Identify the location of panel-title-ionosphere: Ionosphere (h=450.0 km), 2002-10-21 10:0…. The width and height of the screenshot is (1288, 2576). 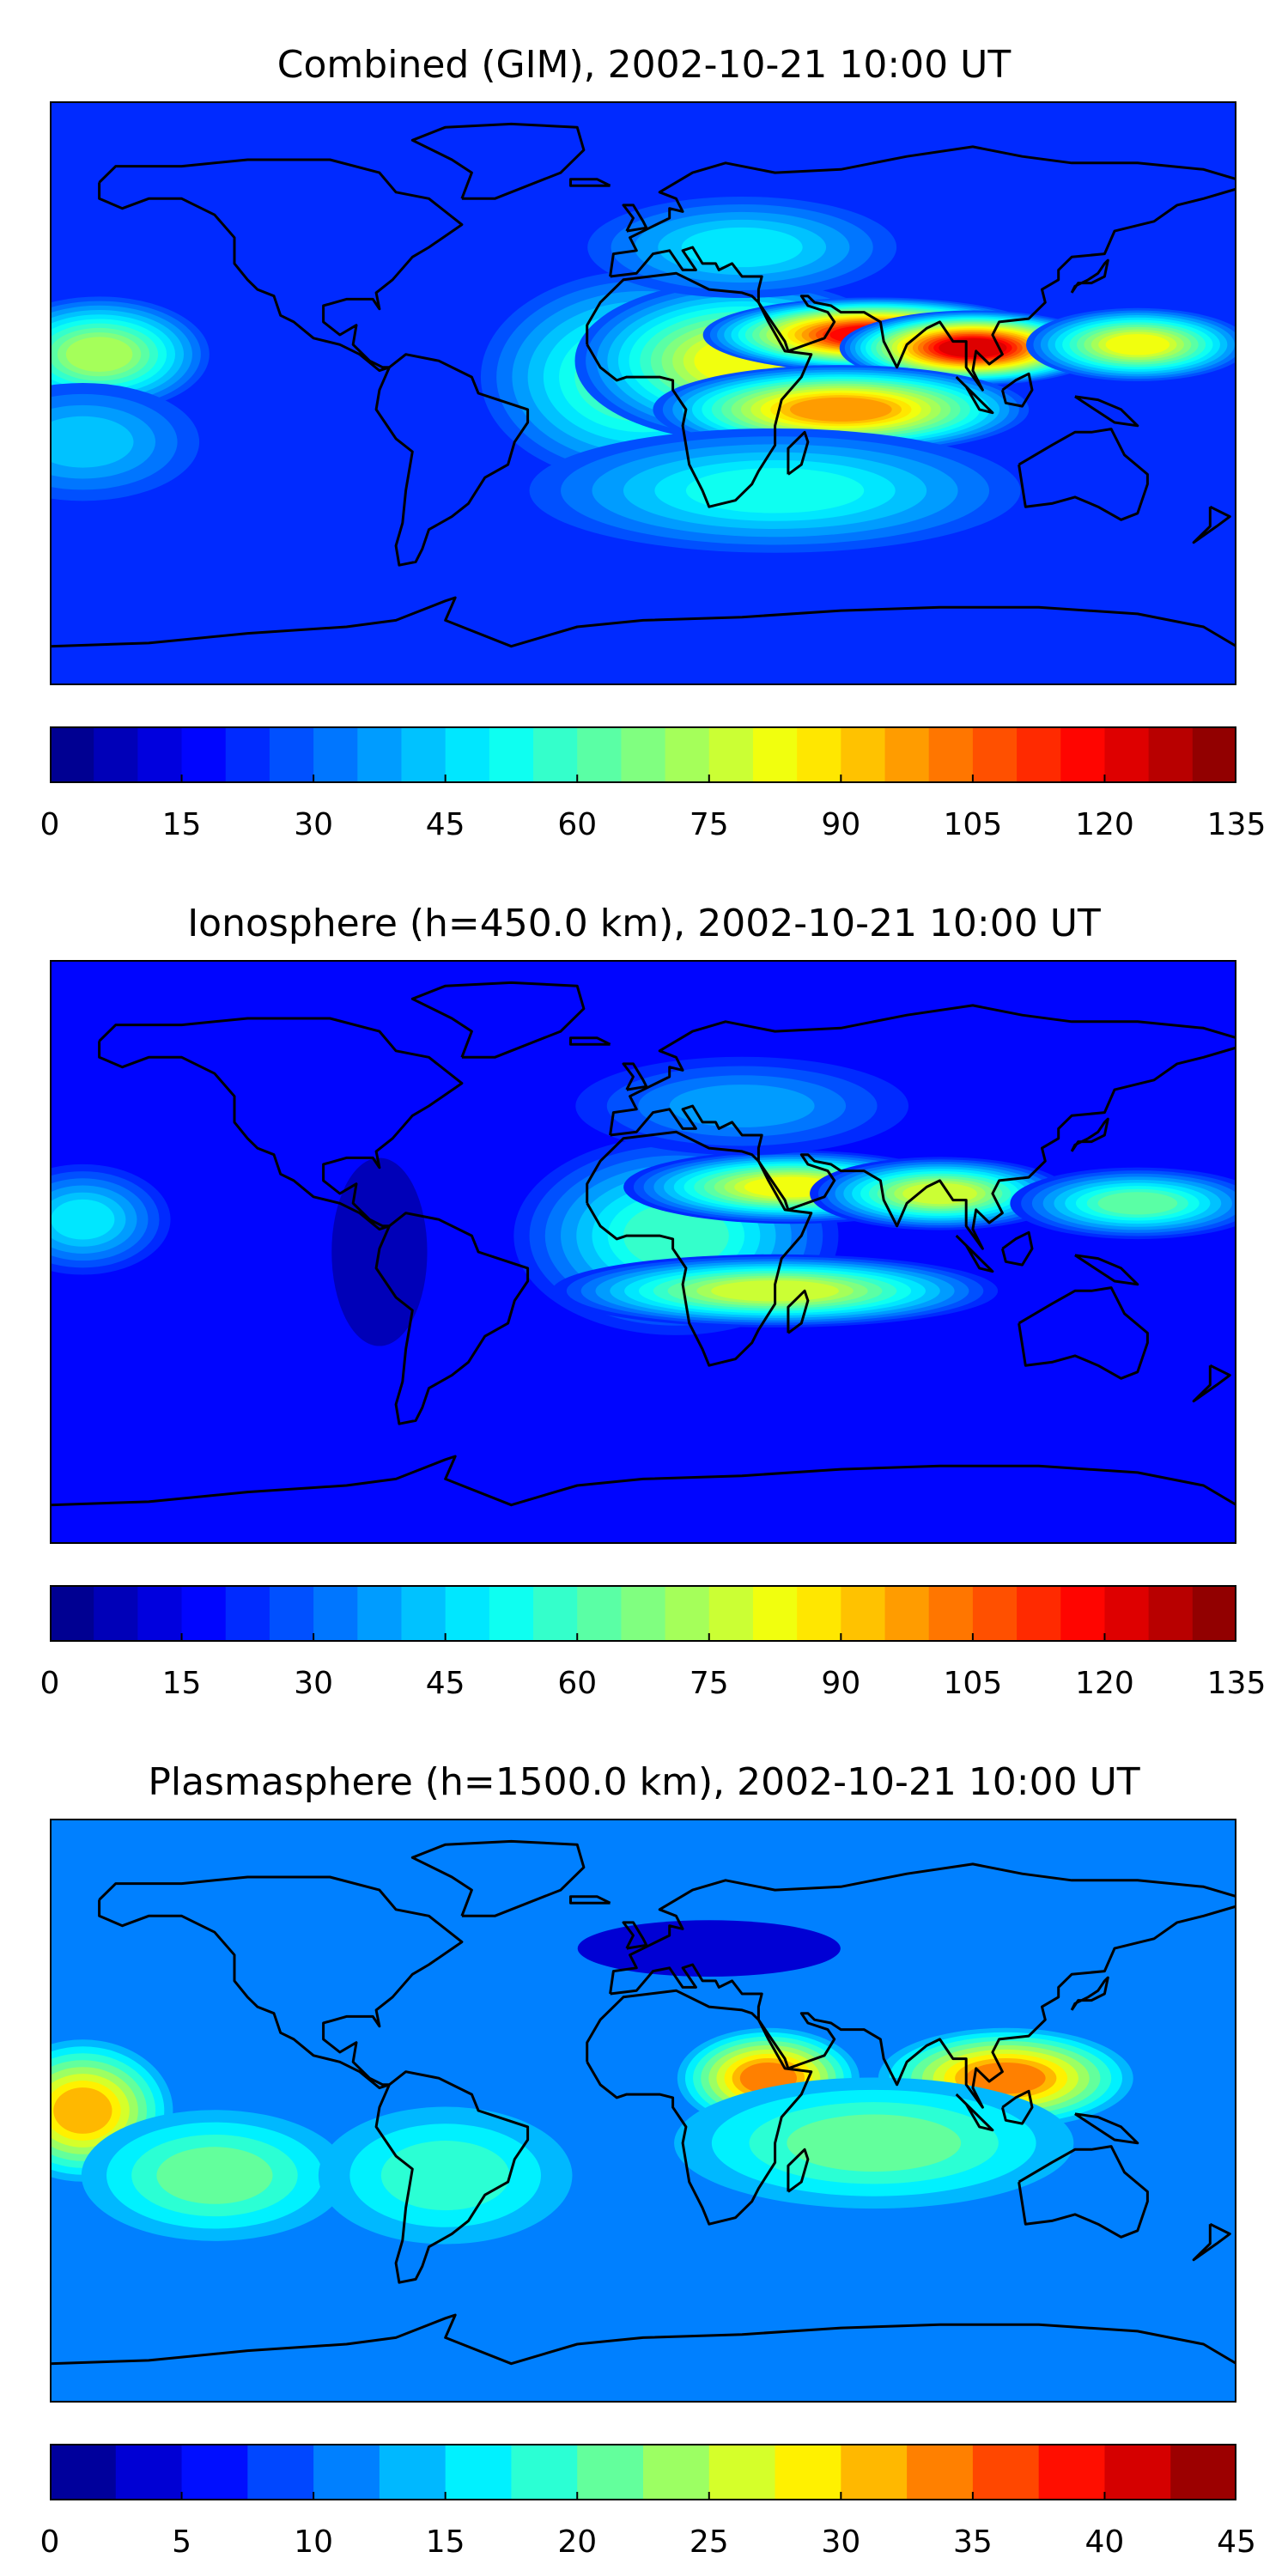
(644, 924).